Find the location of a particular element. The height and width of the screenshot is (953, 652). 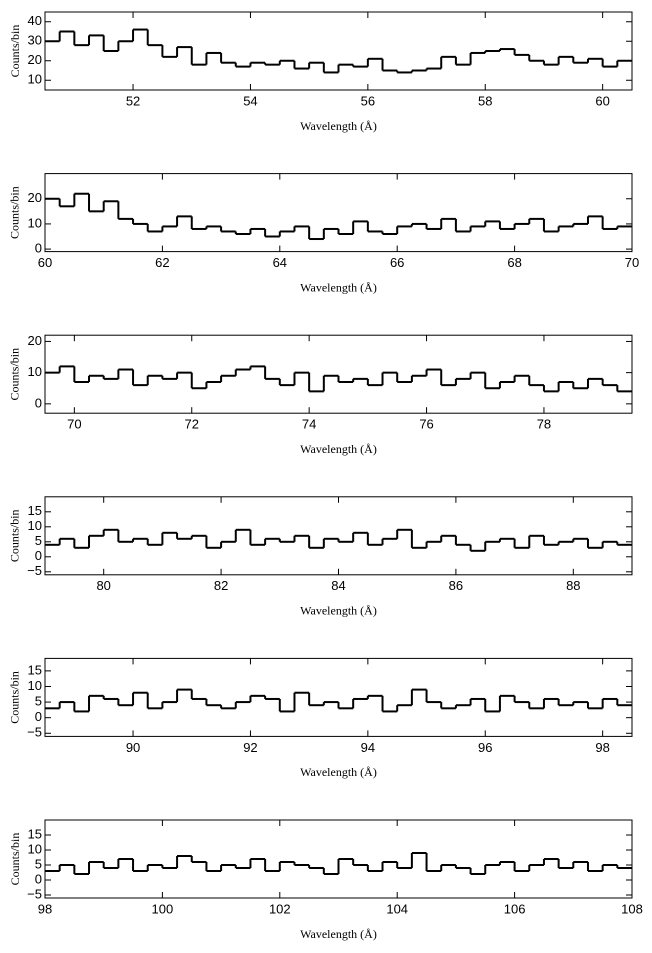

x-tick-label: 80 is located at coordinates (103, 585).